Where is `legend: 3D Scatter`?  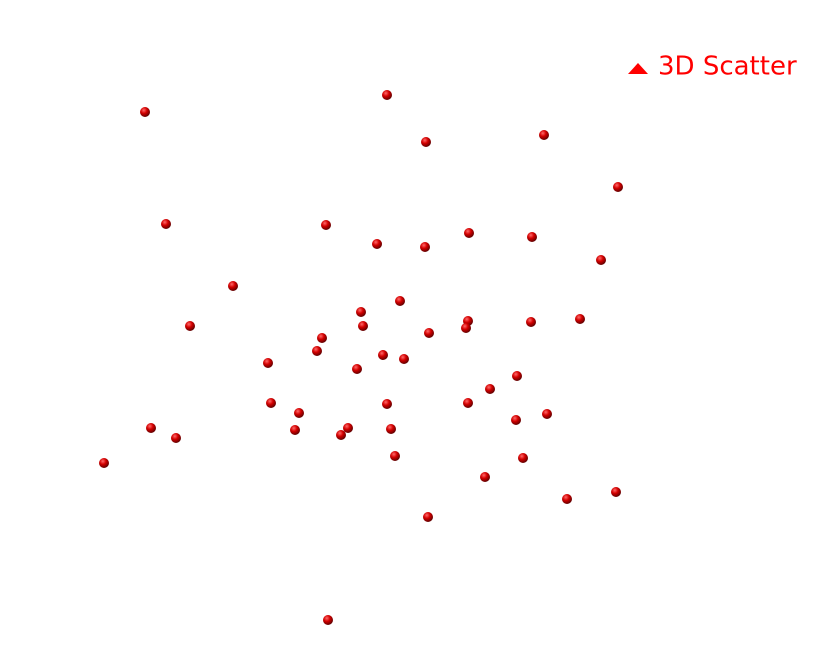
legend: 3D Scatter is located at coordinates (712, 67).